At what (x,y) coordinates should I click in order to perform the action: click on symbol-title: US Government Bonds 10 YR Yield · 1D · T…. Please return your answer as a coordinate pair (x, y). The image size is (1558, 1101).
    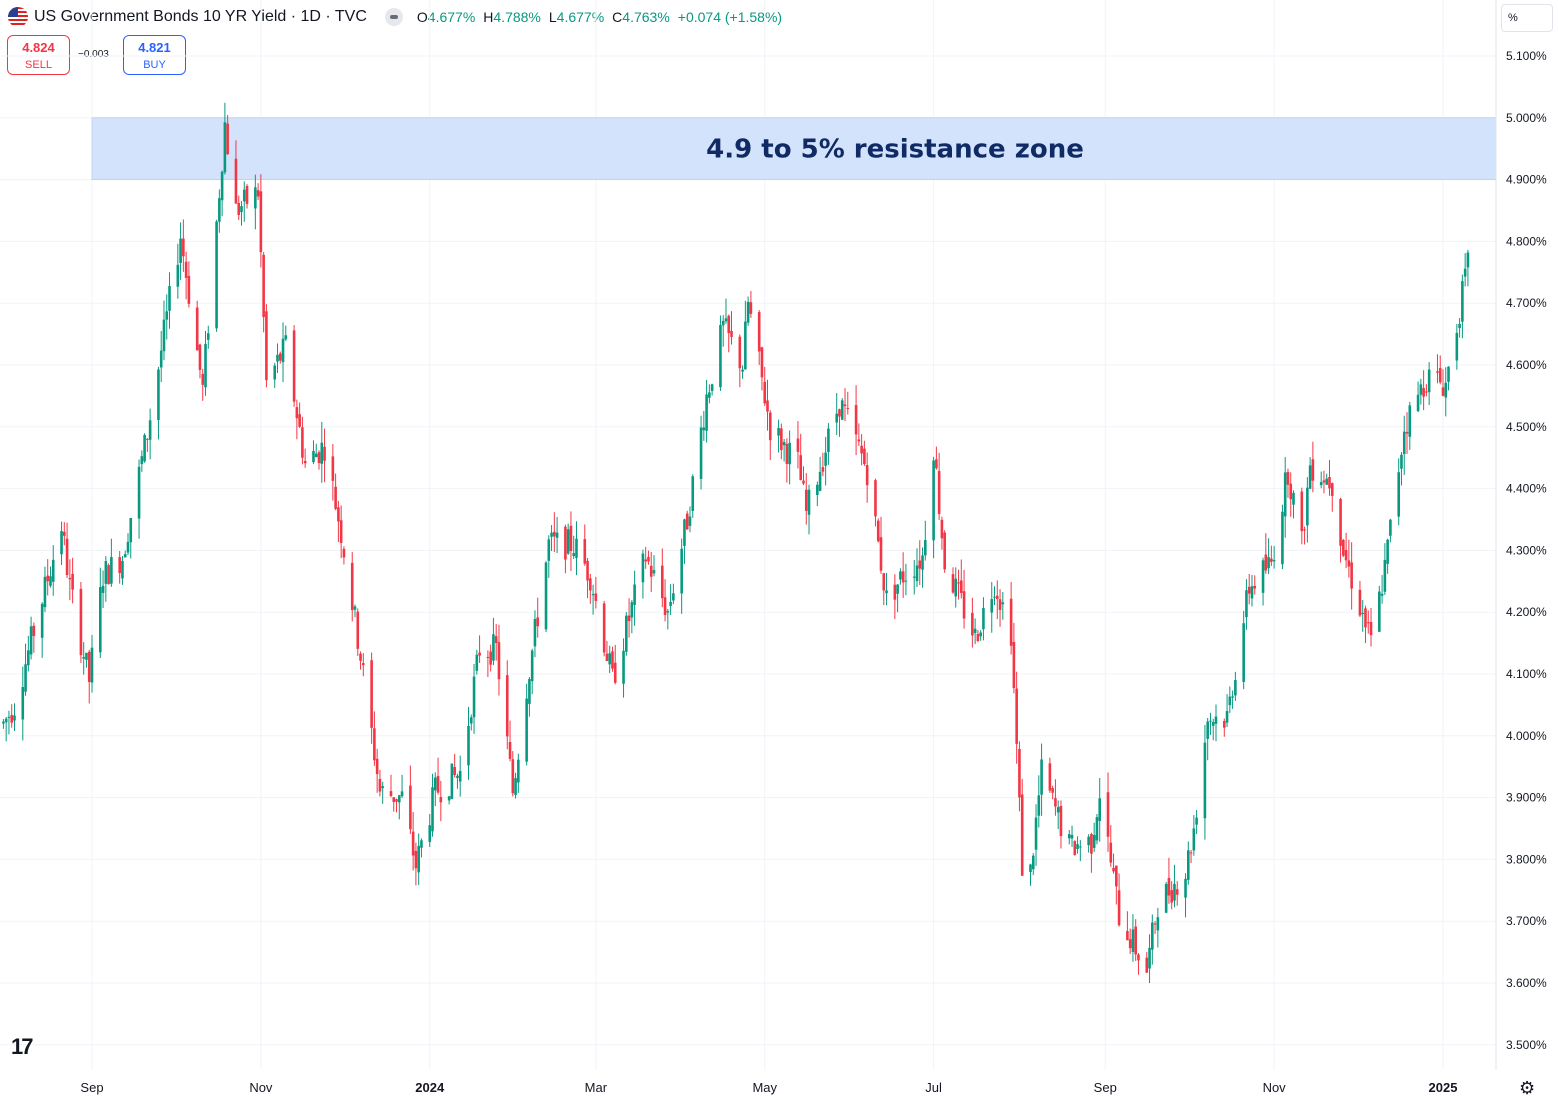
    Looking at the image, I should click on (200, 16).